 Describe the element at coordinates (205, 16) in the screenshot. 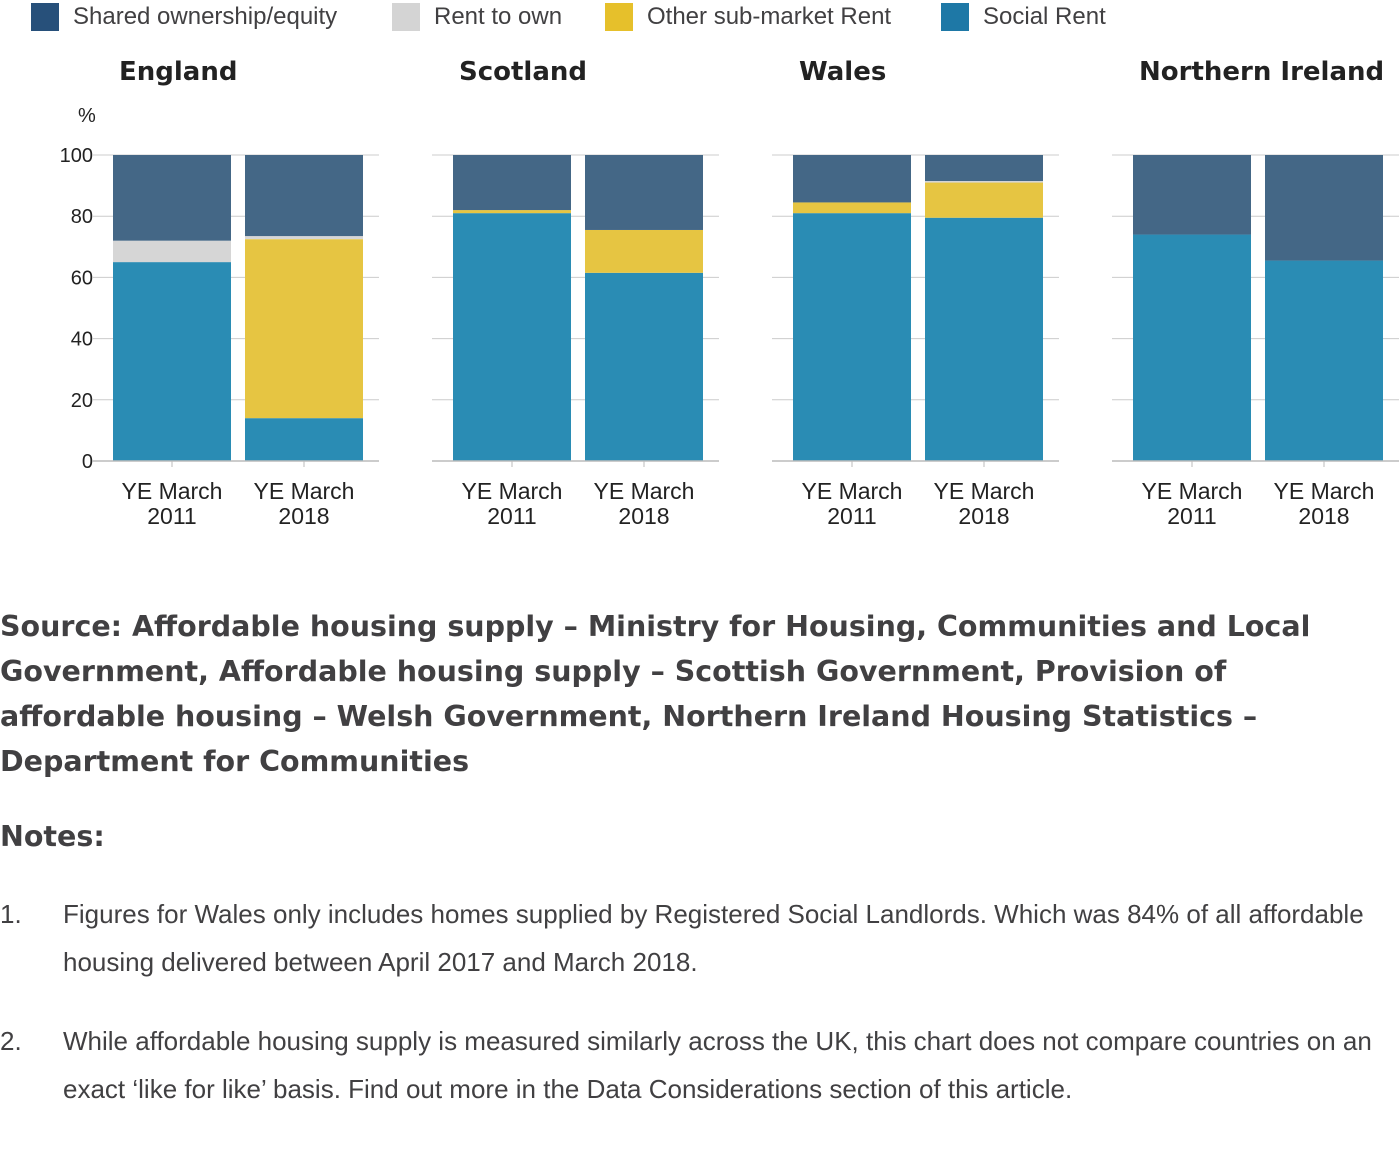

I see `legend-label: Shared ownership/equity` at that location.